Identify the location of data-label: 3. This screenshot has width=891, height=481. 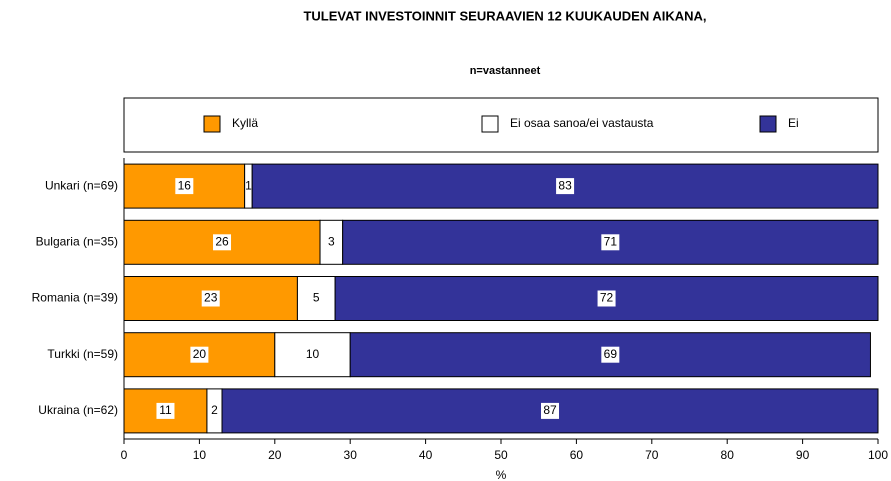
(331, 241).